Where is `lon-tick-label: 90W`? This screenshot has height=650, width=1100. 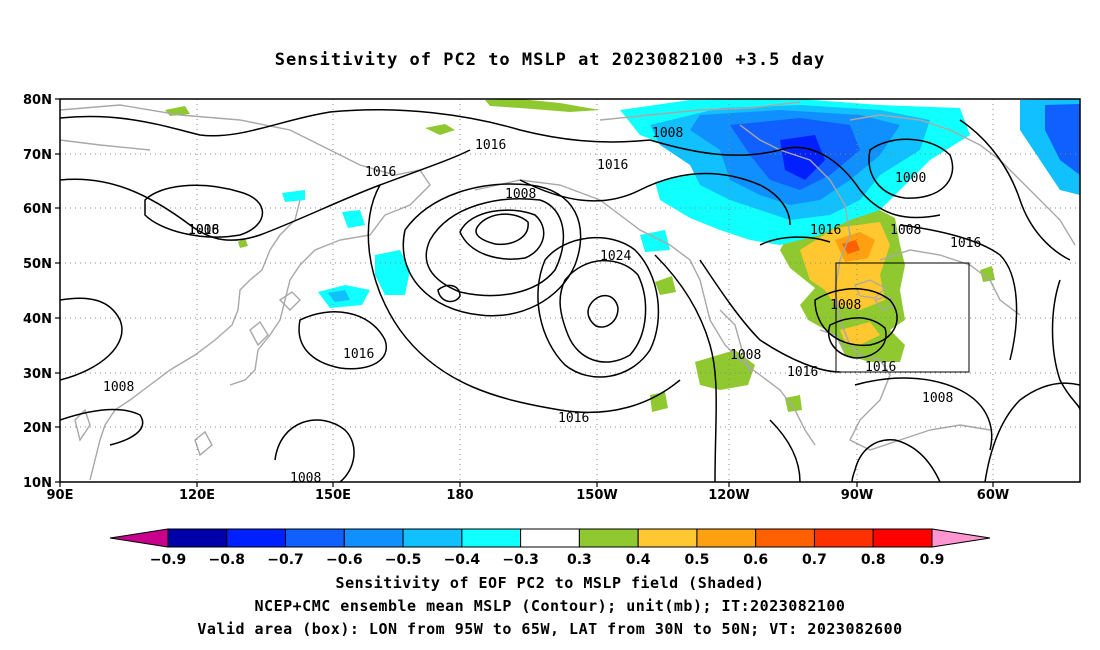 lon-tick-label: 90W is located at coordinates (857, 495).